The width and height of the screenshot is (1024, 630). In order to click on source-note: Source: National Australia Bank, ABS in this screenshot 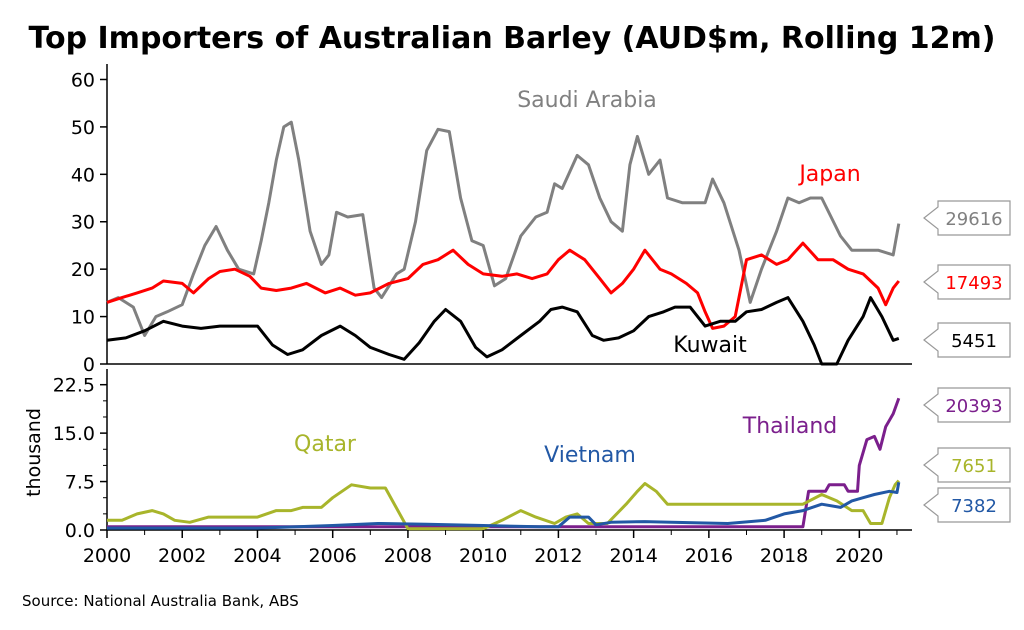, I will do `click(160, 601)`.